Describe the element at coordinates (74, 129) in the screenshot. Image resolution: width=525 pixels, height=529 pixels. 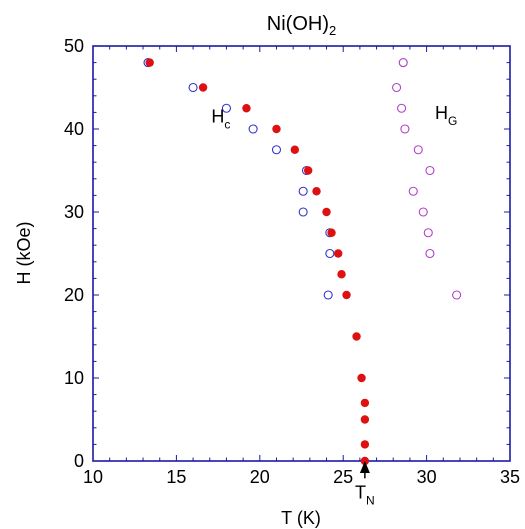
I see `y-tick-label: 40` at that location.